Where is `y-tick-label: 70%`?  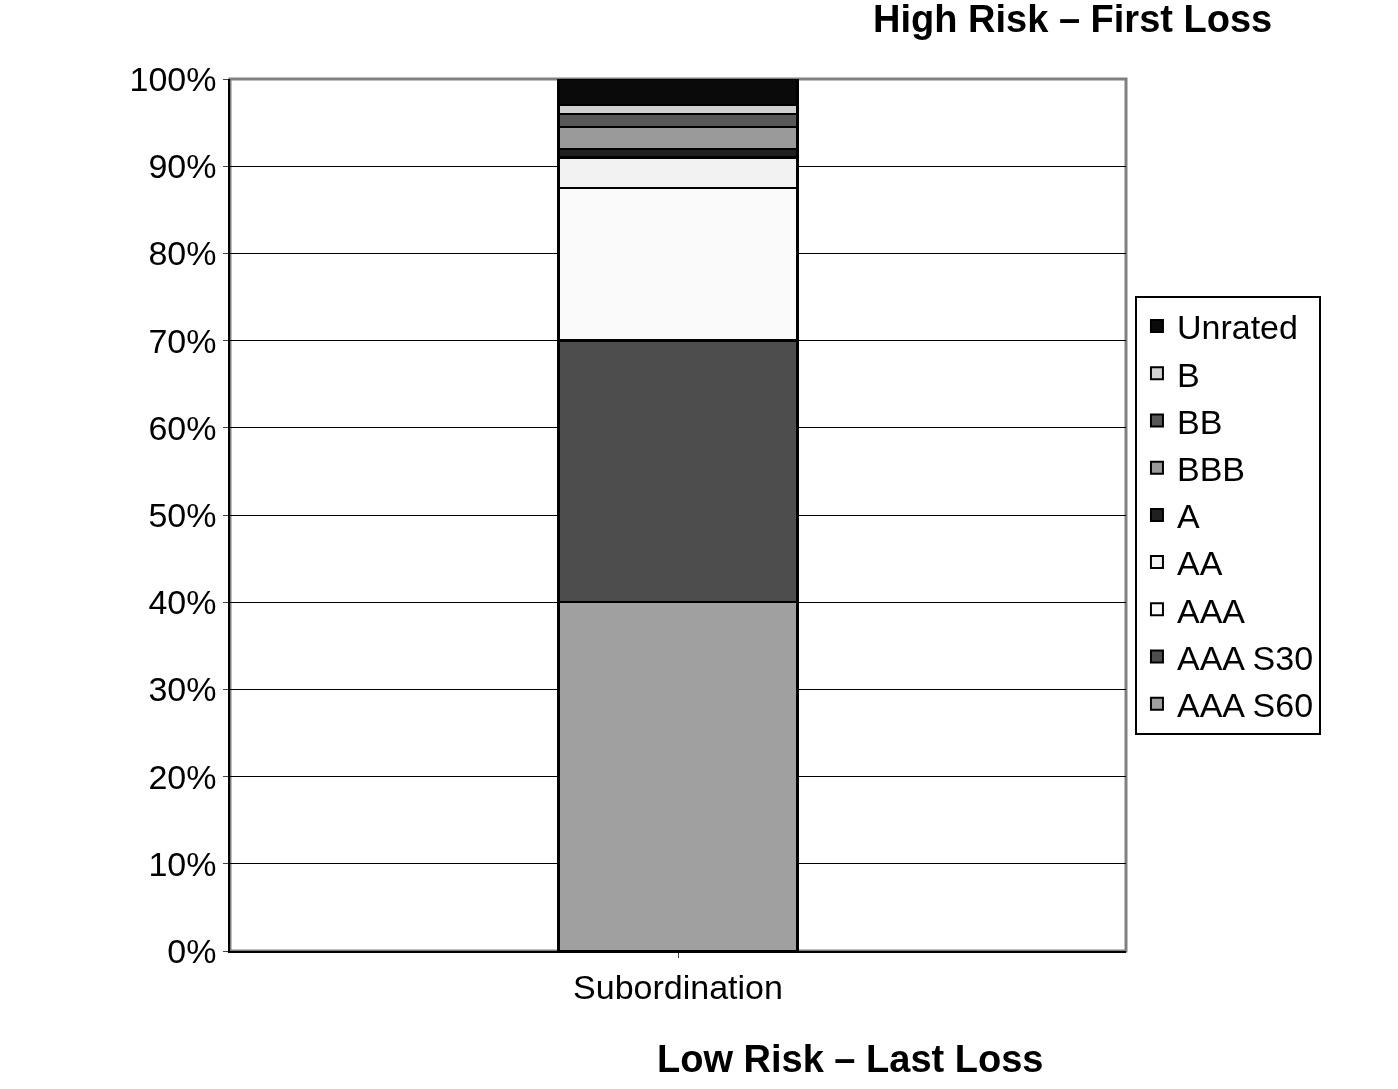
y-tick-label: 70% is located at coordinates (182, 340).